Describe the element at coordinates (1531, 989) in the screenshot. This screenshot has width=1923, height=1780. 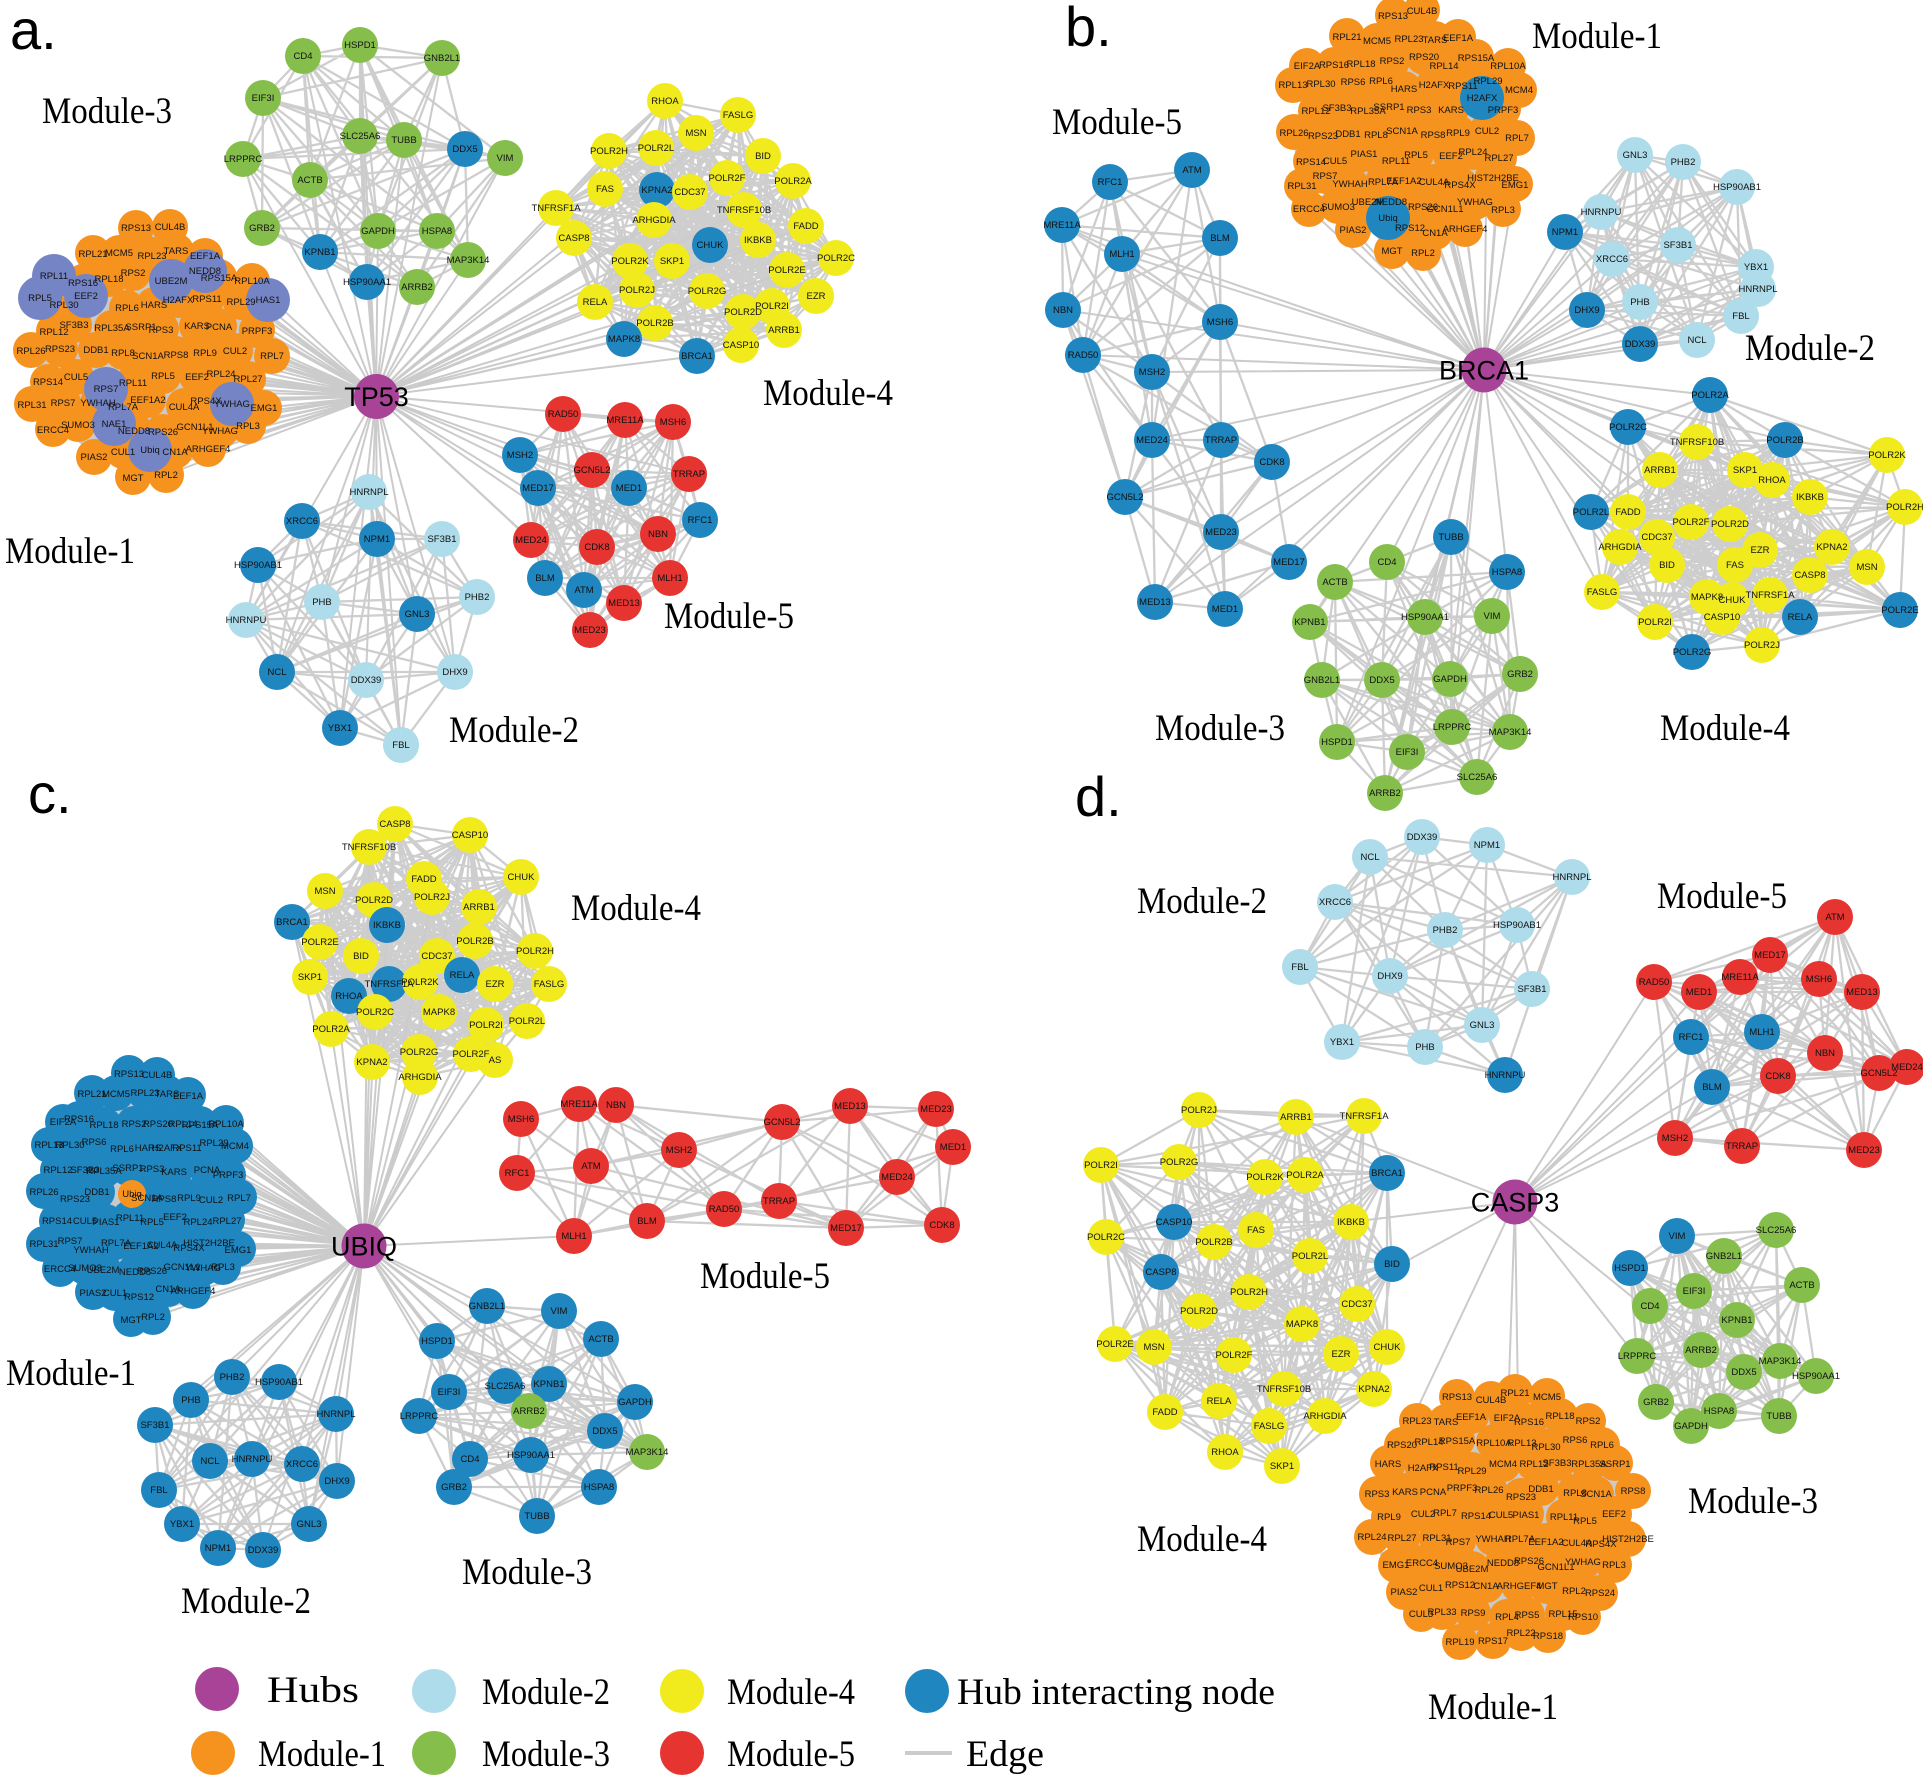
I see `svg-text: SF3B1` at that location.